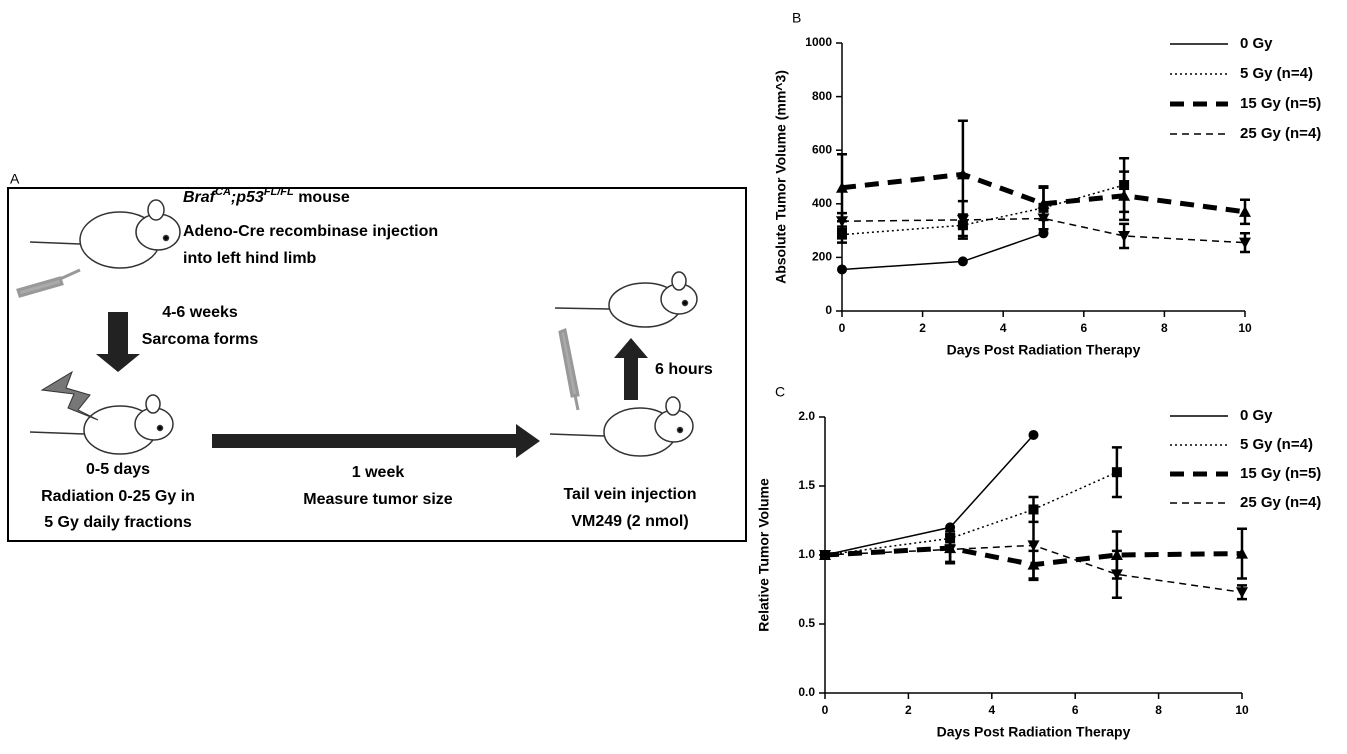 This screenshot has height=754, width=1347. Describe the element at coordinates (223, 192) in the screenshot. I see `superscript: CA` at that location.